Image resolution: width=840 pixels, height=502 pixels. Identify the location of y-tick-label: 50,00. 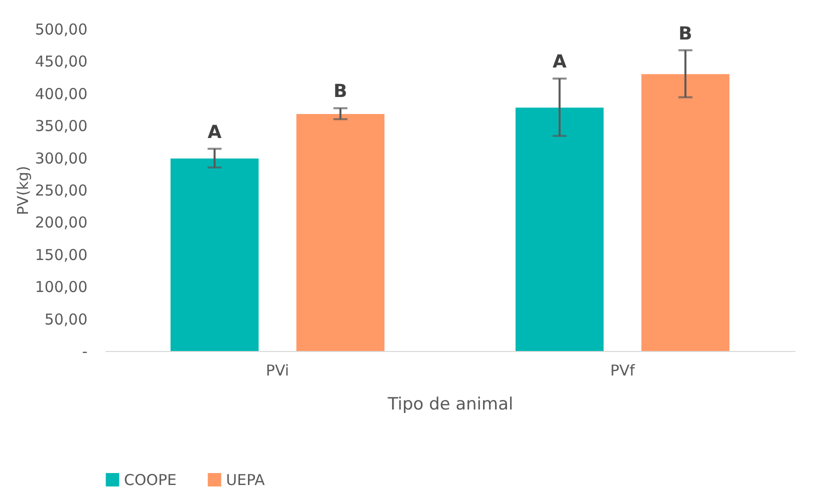
(66, 319).